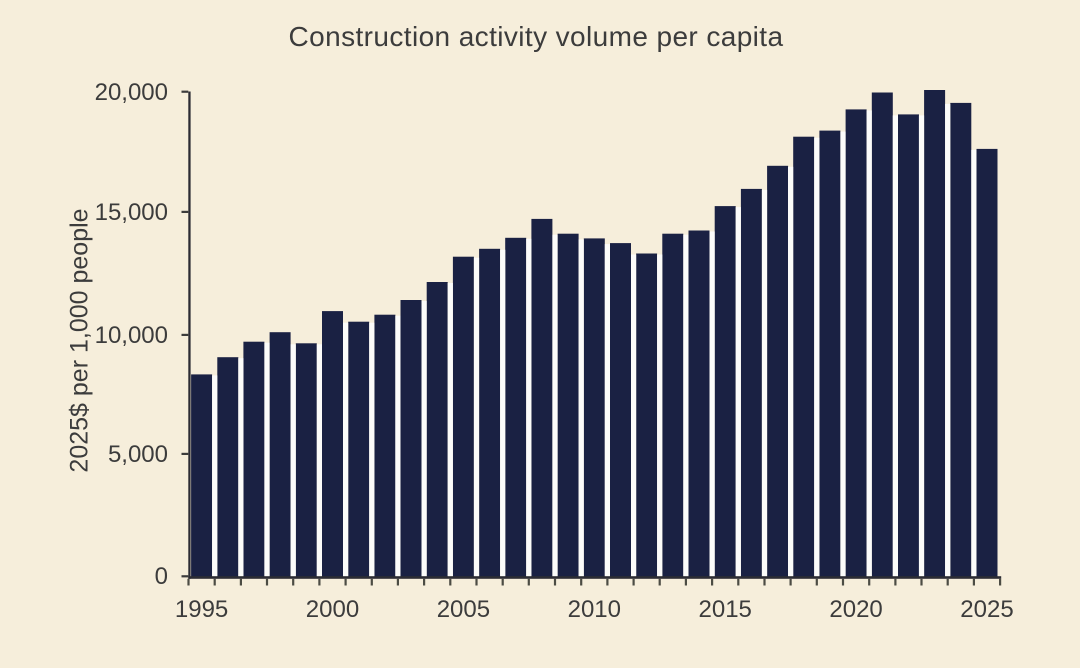  What do you see at coordinates (201, 609) in the screenshot?
I see `svg-text: 1995` at bounding box center [201, 609].